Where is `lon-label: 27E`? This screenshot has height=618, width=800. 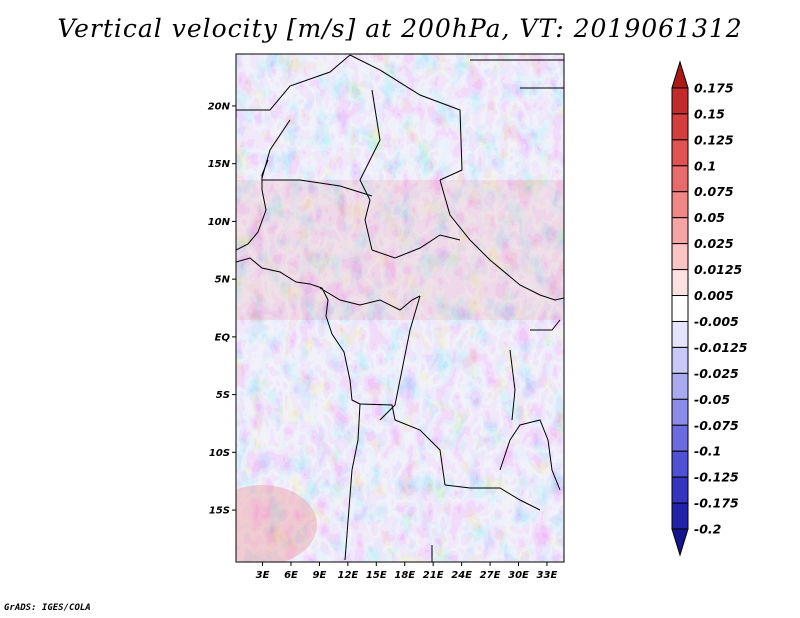
lon-label: 27E is located at coordinates (490, 575).